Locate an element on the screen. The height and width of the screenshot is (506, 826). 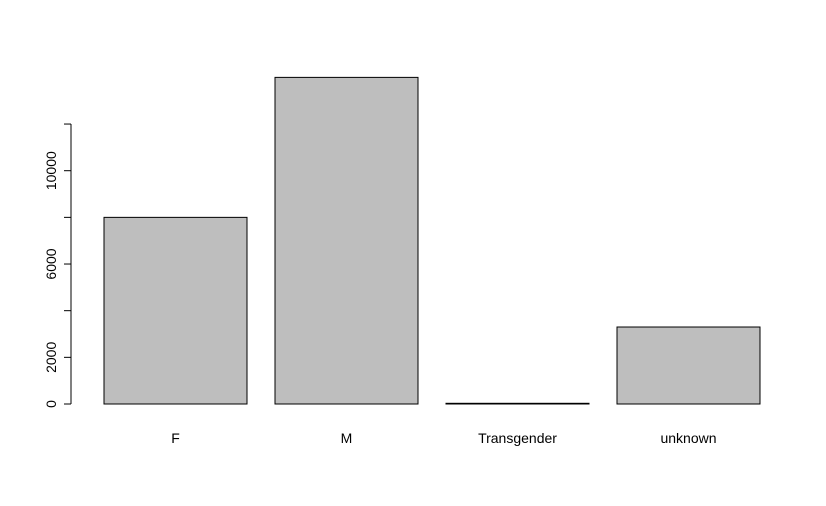
bar-m is located at coordinates (346, 240).